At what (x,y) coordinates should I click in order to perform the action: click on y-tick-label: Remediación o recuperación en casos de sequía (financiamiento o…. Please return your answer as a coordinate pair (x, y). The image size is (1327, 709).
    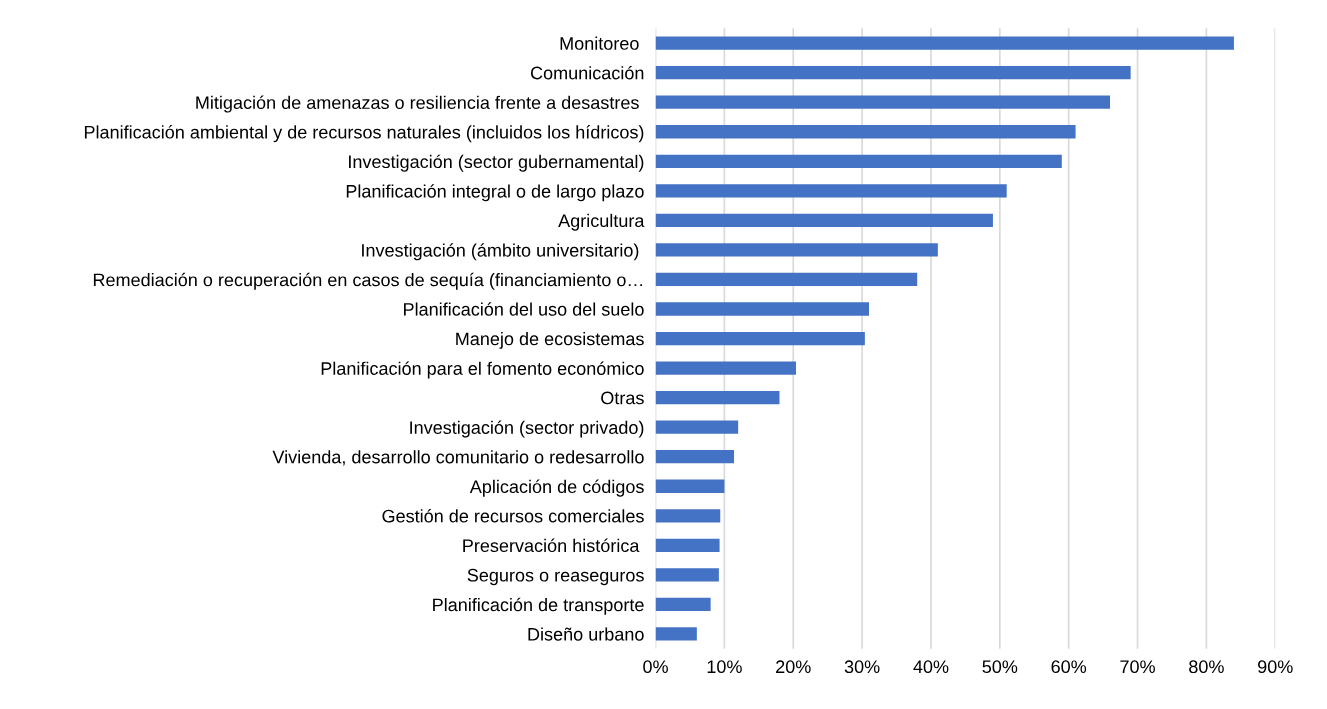
    Looking at the image, I should click on (368, 281).